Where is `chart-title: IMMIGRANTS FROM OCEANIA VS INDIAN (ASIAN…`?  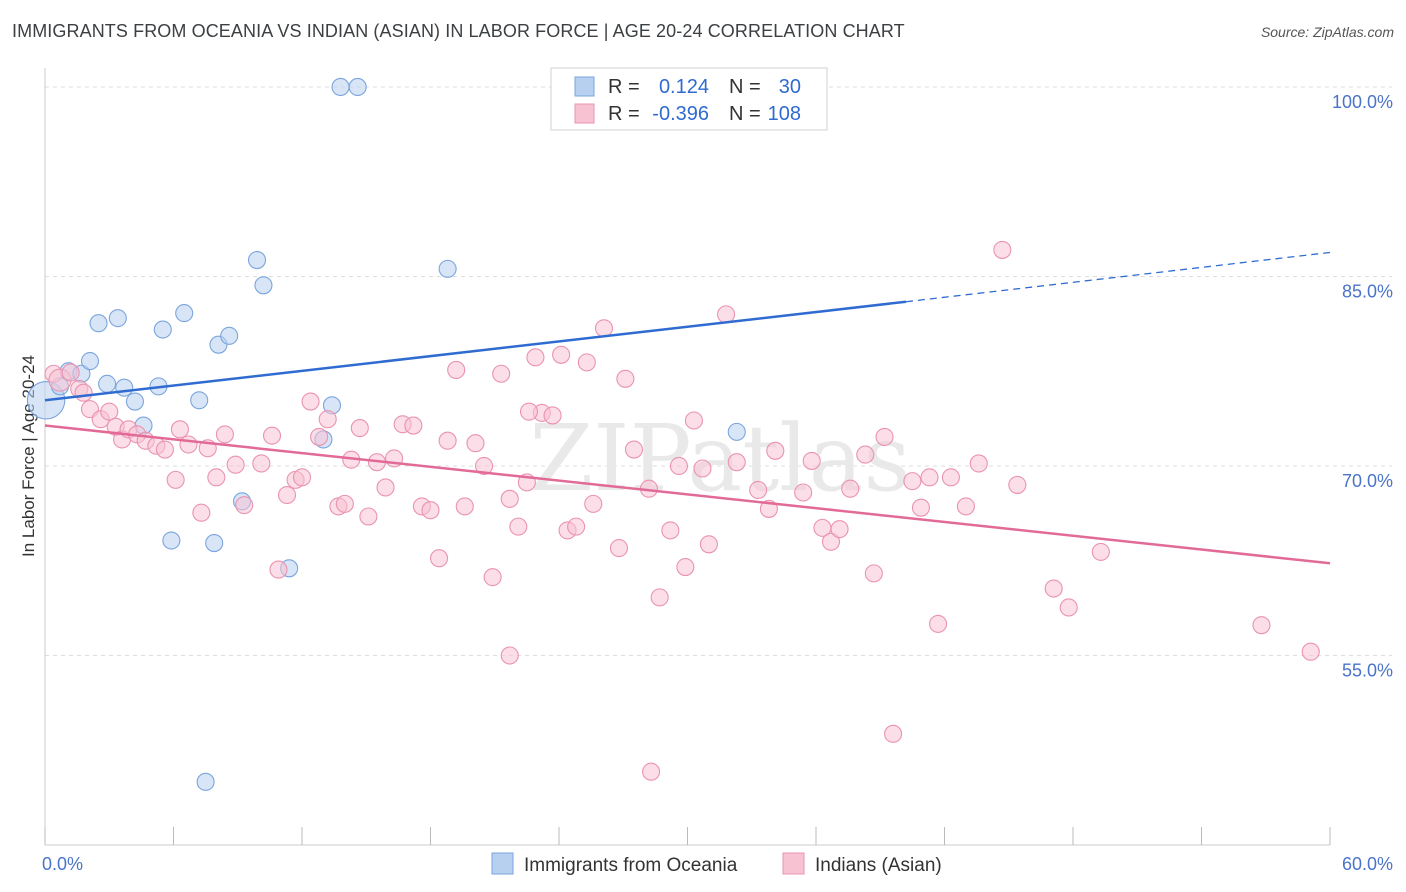
chart-title: IMMIGRANTS FROM OCEANIA VS INDIAN (ASIAN… is located at coordinates (458, 31).